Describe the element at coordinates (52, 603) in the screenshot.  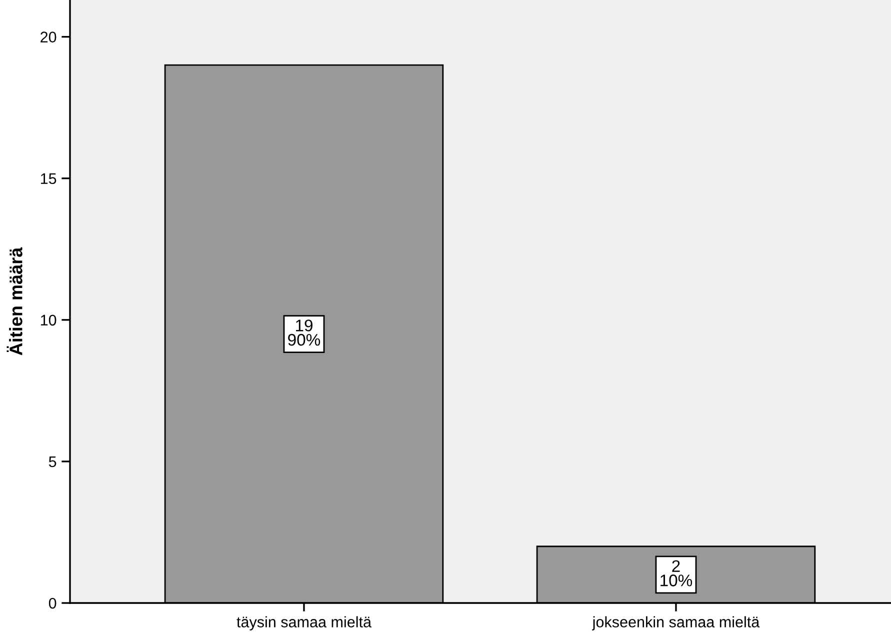
I see `y-tick-label: 0` at that location.